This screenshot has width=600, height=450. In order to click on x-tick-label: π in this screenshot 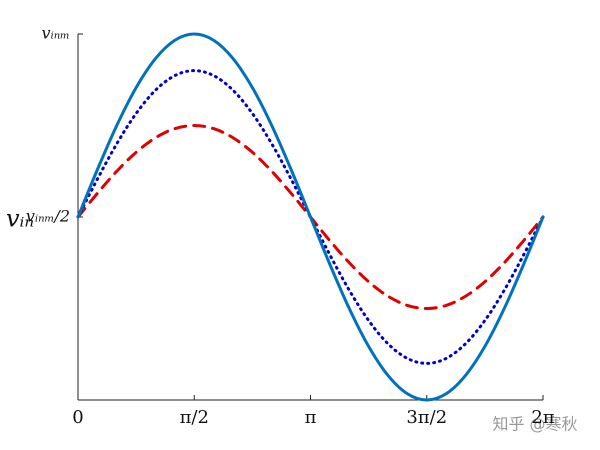, I will do `click(311, 417)`.